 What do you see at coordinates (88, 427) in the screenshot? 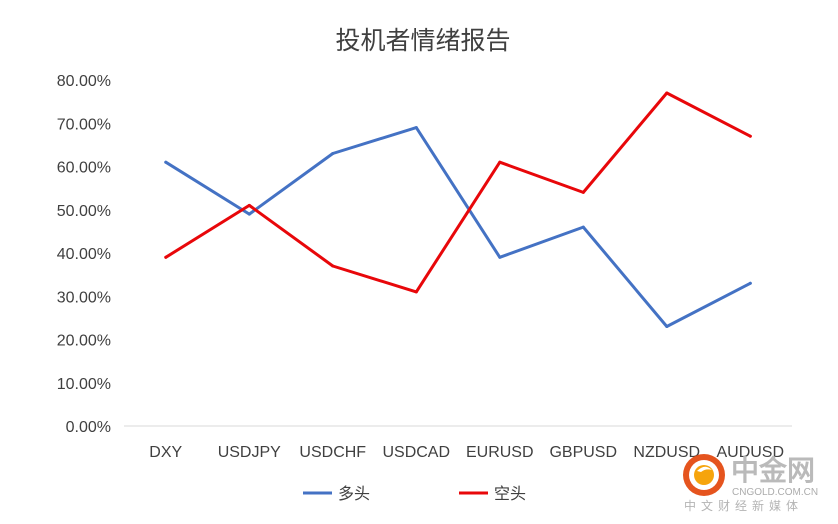
I see `y-tick-label: 0.00%` at bounding box center [88, 427].